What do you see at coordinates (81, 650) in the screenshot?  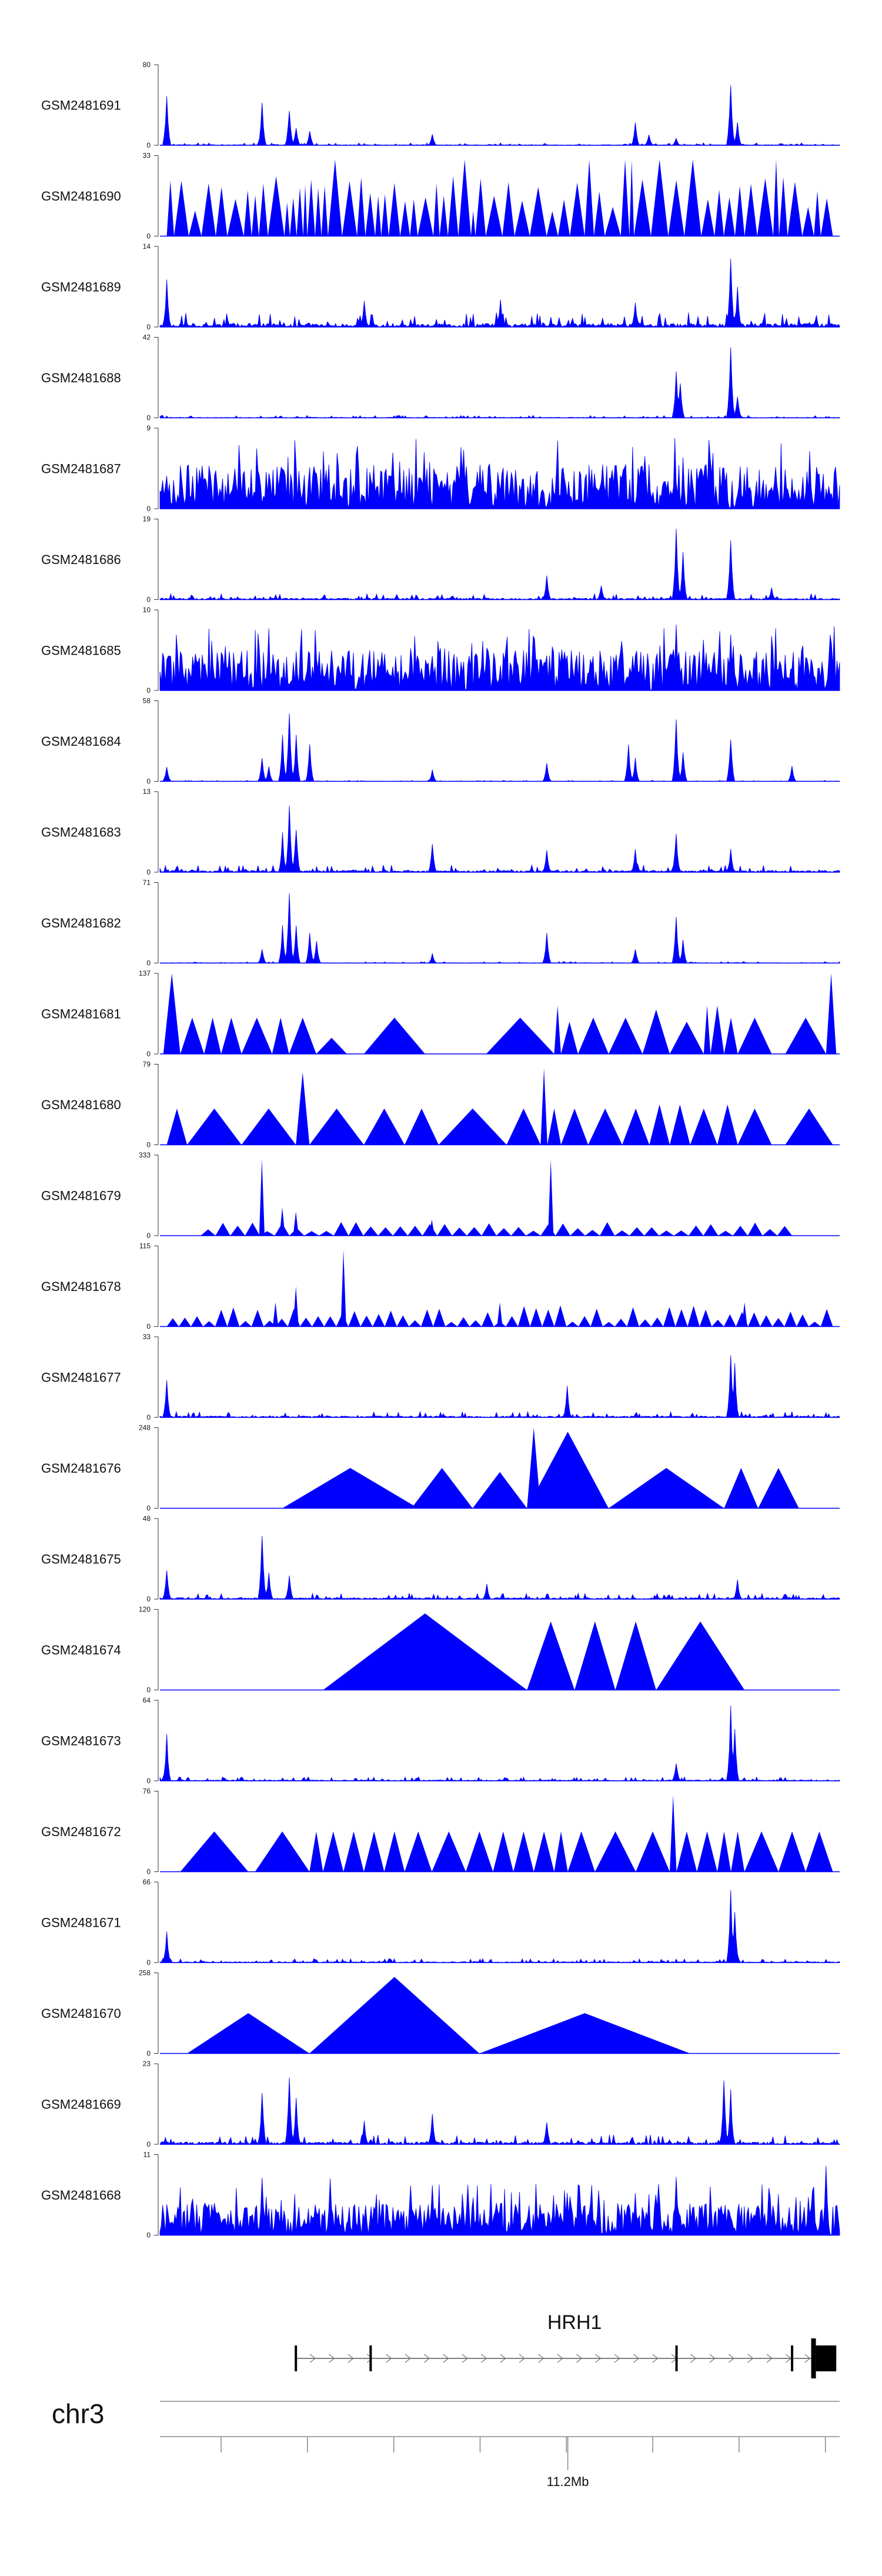 I see `track-label: GSM2481685` at bounding box center [81, 650].